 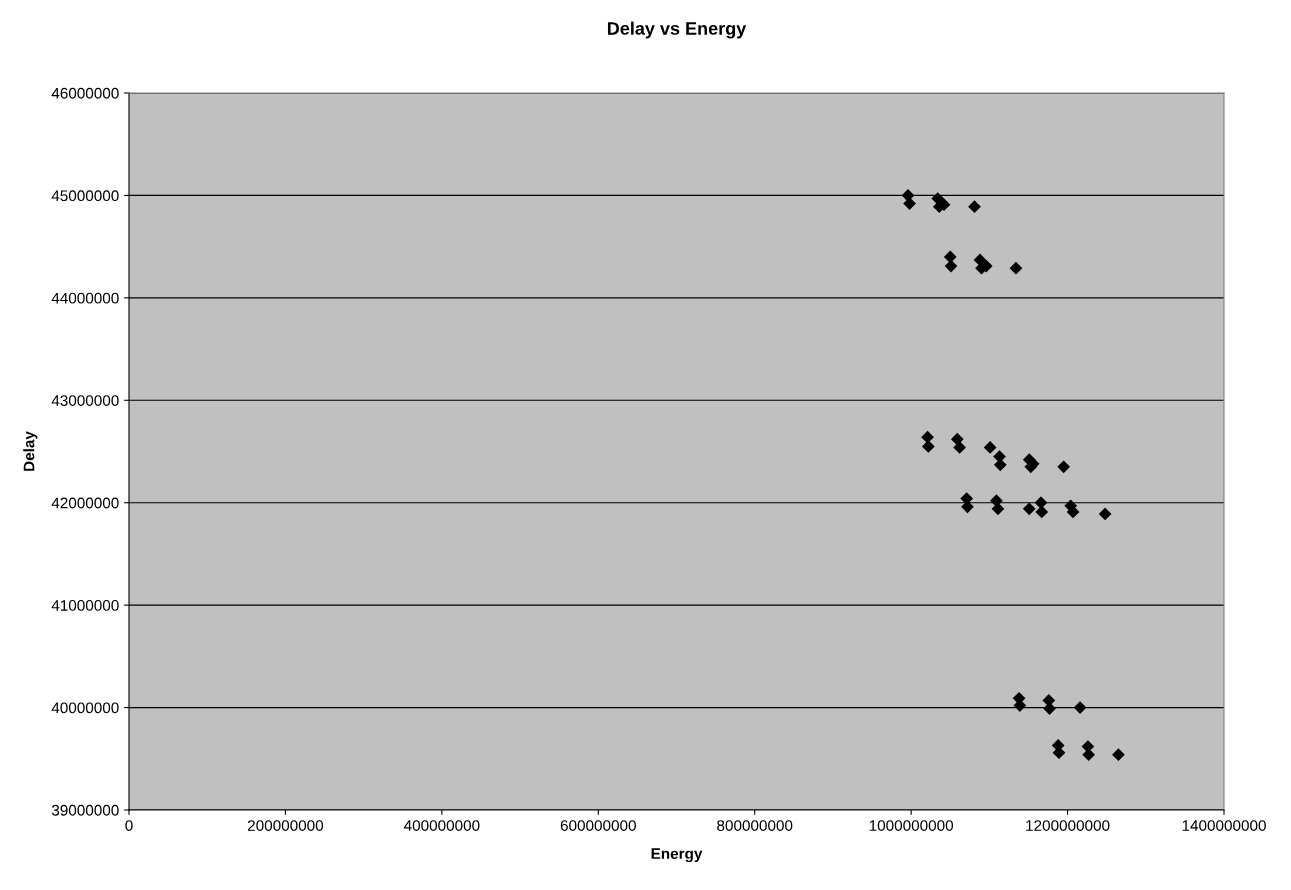 I want to click on y-tick-label: 40000000, so click(x=85, y=708).